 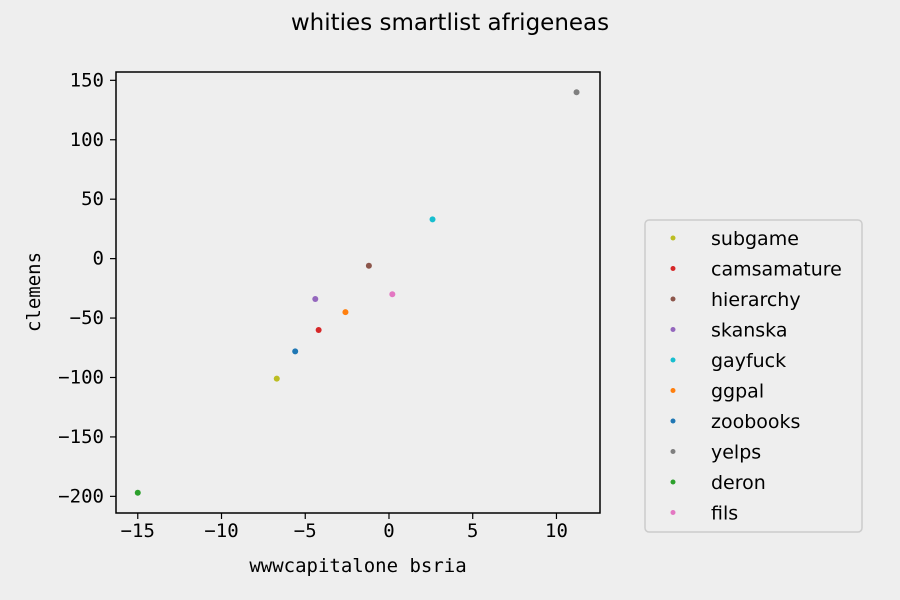 What do you see at coordinates (673, 268) in the screenshot?
I see `legend-marker-camsamature` at bounding box center [673, 268].